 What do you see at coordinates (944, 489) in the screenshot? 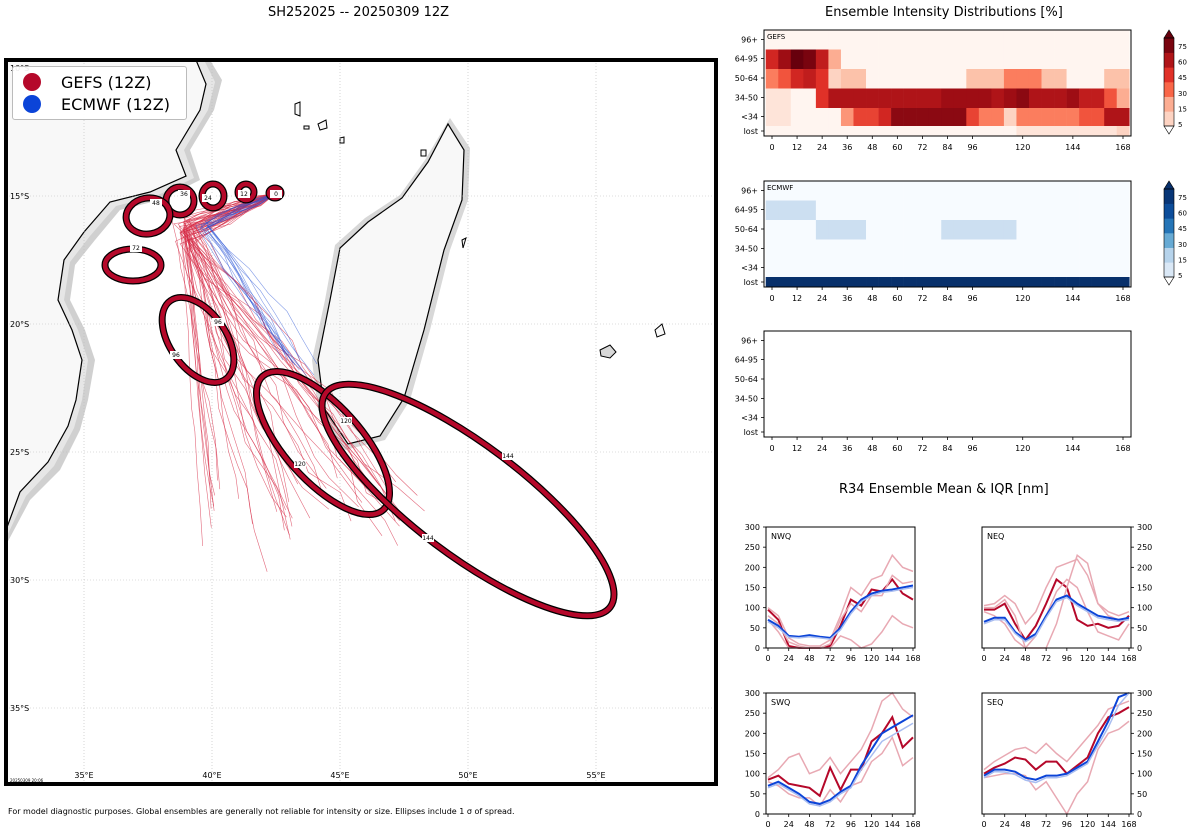
I see `r34-title: R34 Ensemble Mean & IQR [nm]` at bounding box center [944, 489].